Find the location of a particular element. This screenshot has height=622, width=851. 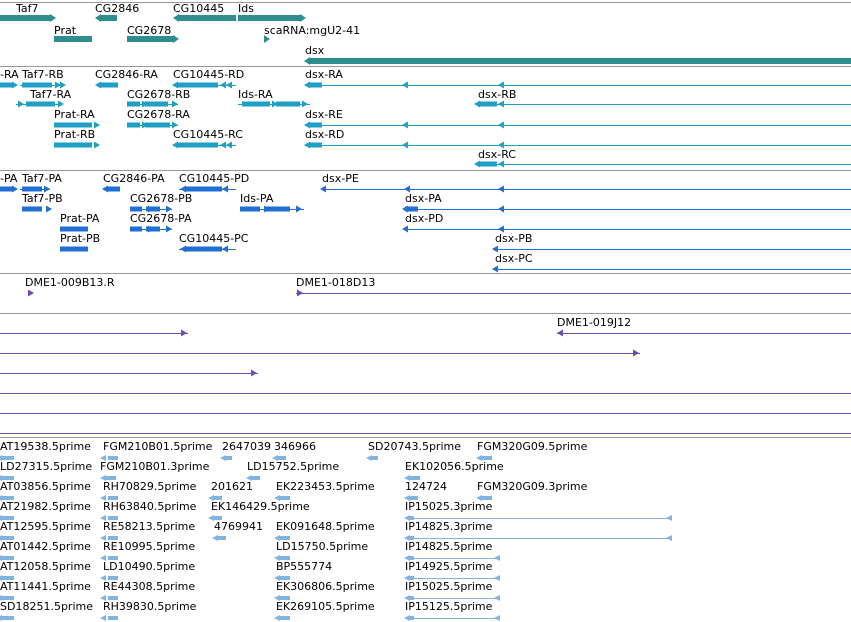

est-feature: SD20743.5prime is located at coordinates (413, 450).